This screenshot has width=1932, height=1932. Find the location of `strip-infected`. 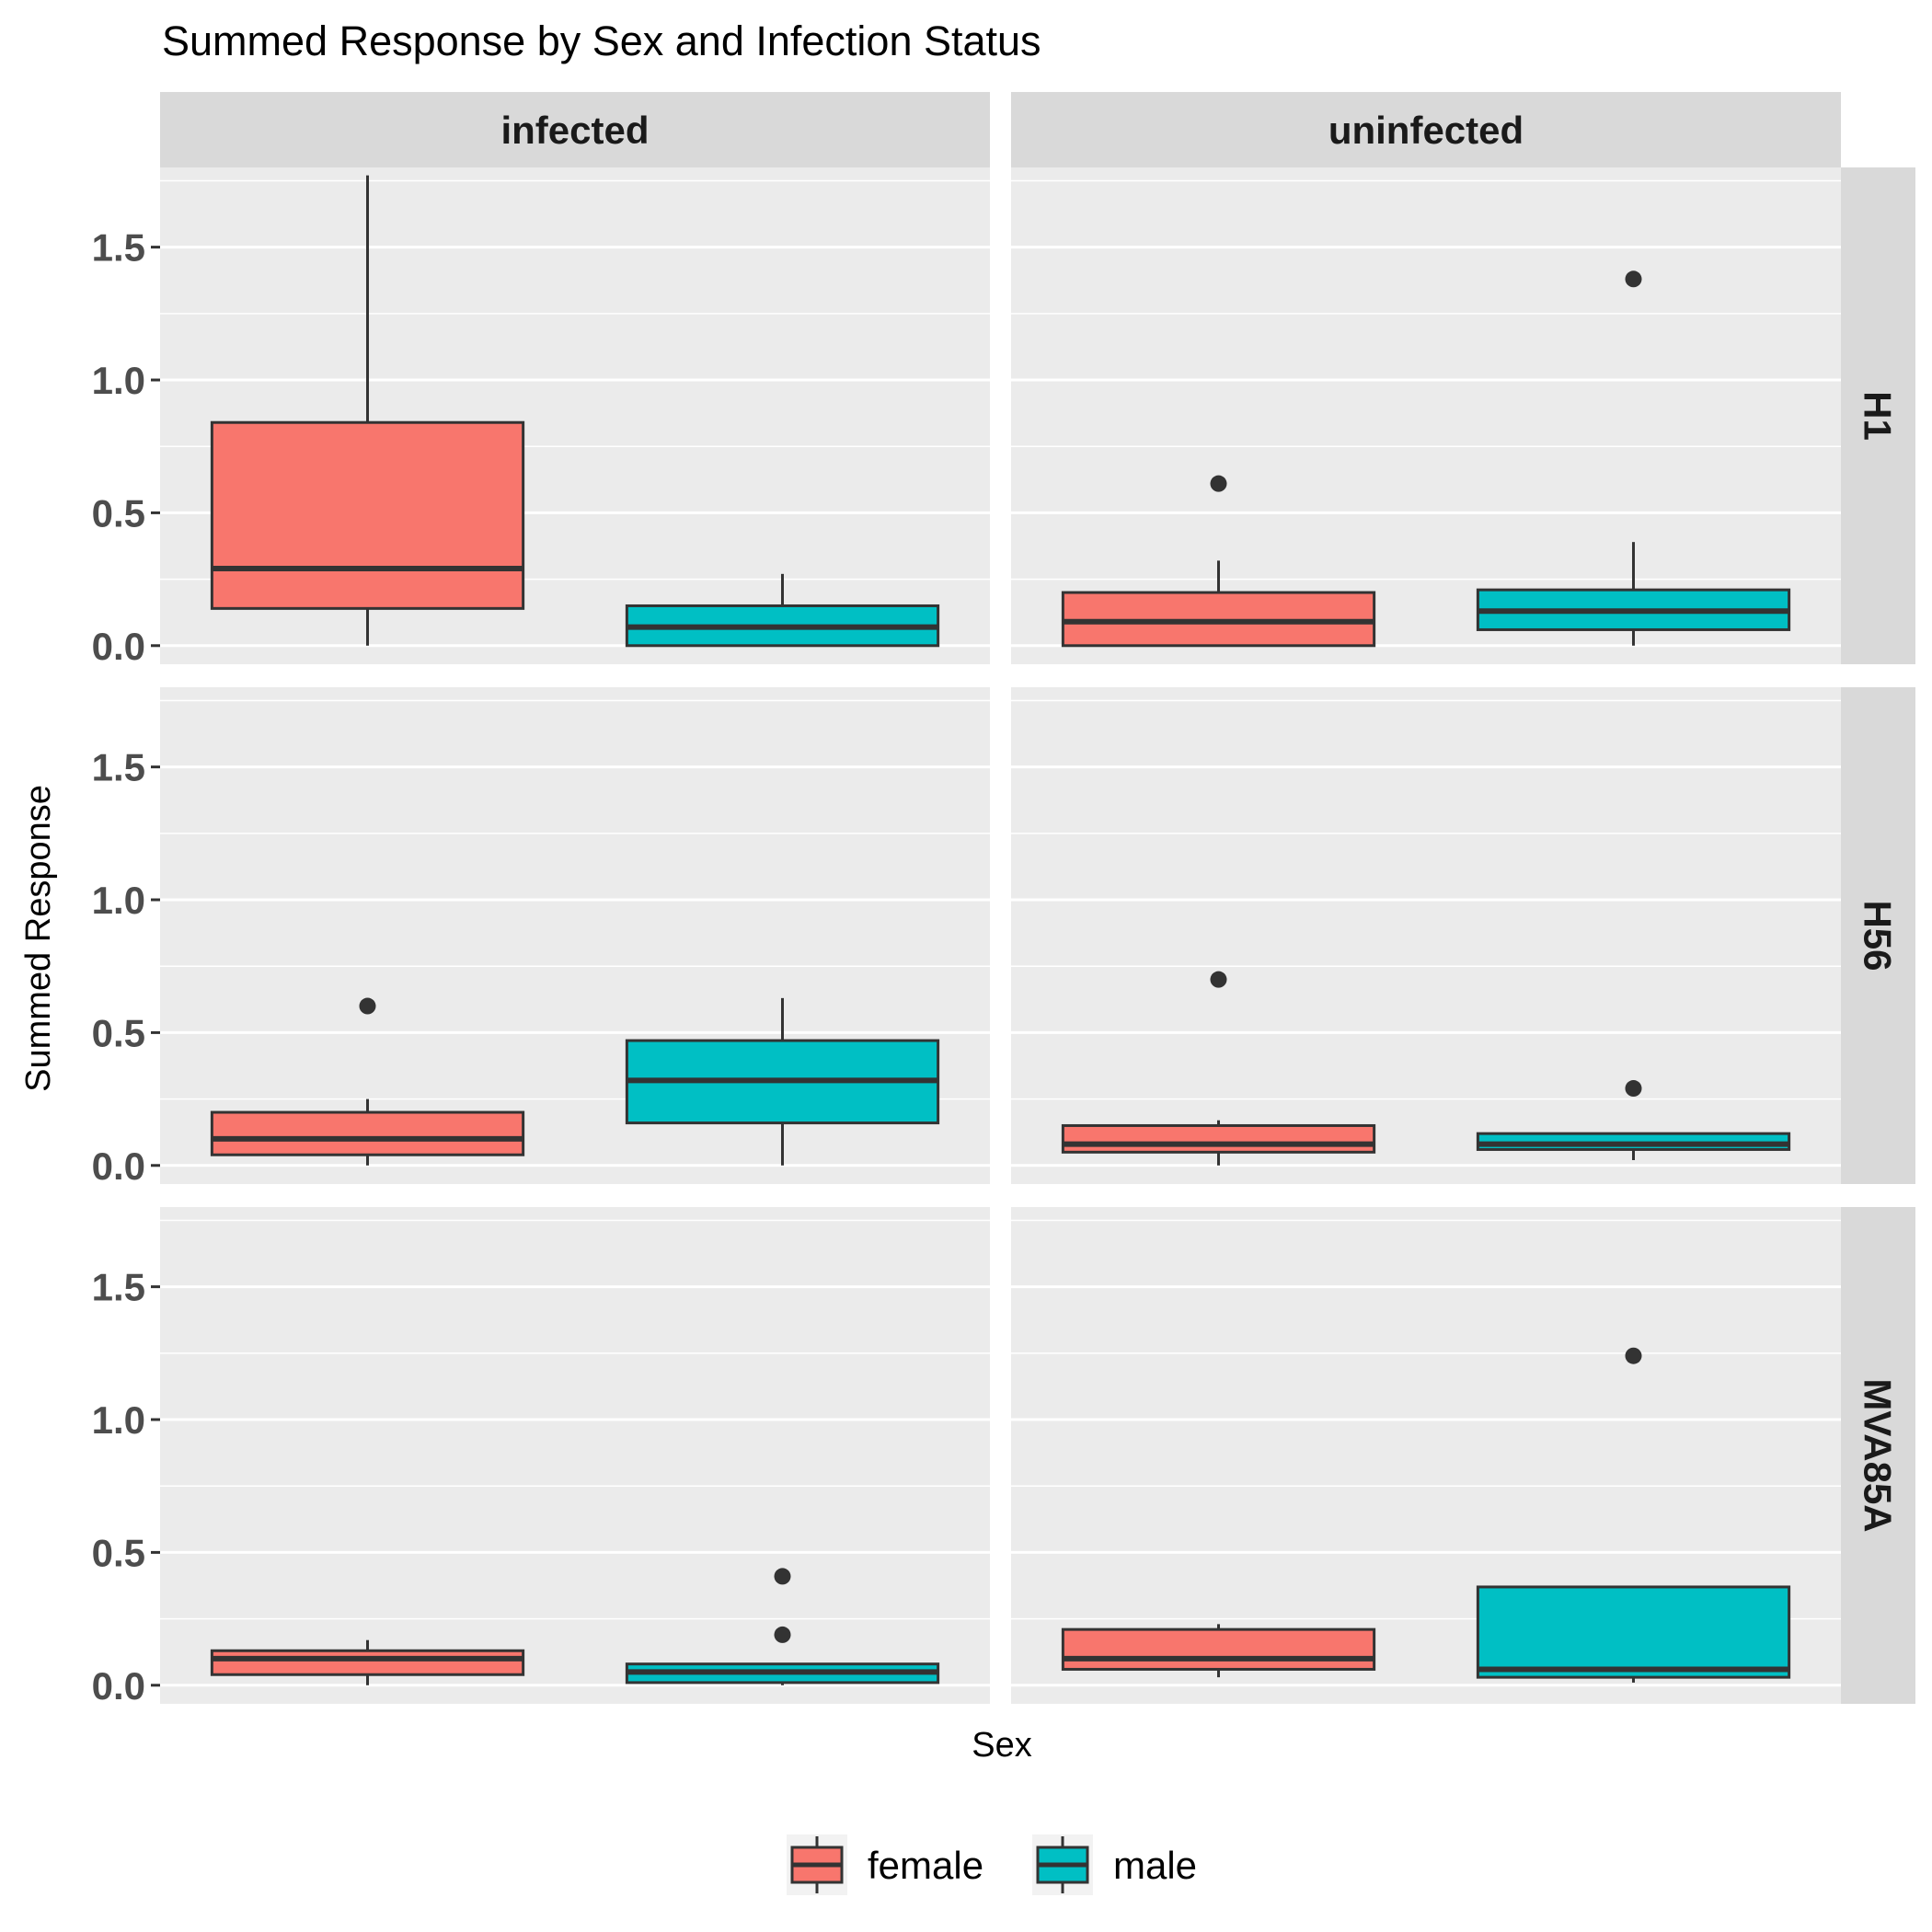

strip-infected is located at coordinates (575, 129).